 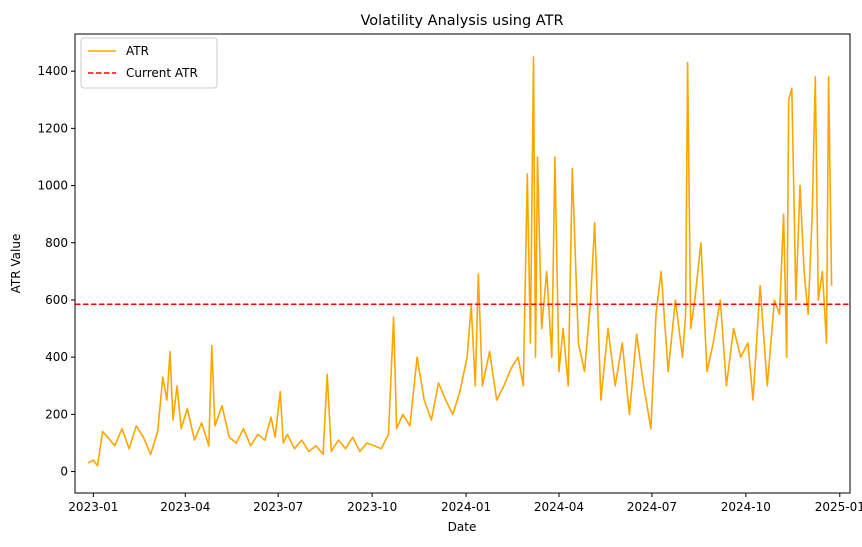 I want to click on x-tick-label: 2023-10, so click(x=372, y=507).